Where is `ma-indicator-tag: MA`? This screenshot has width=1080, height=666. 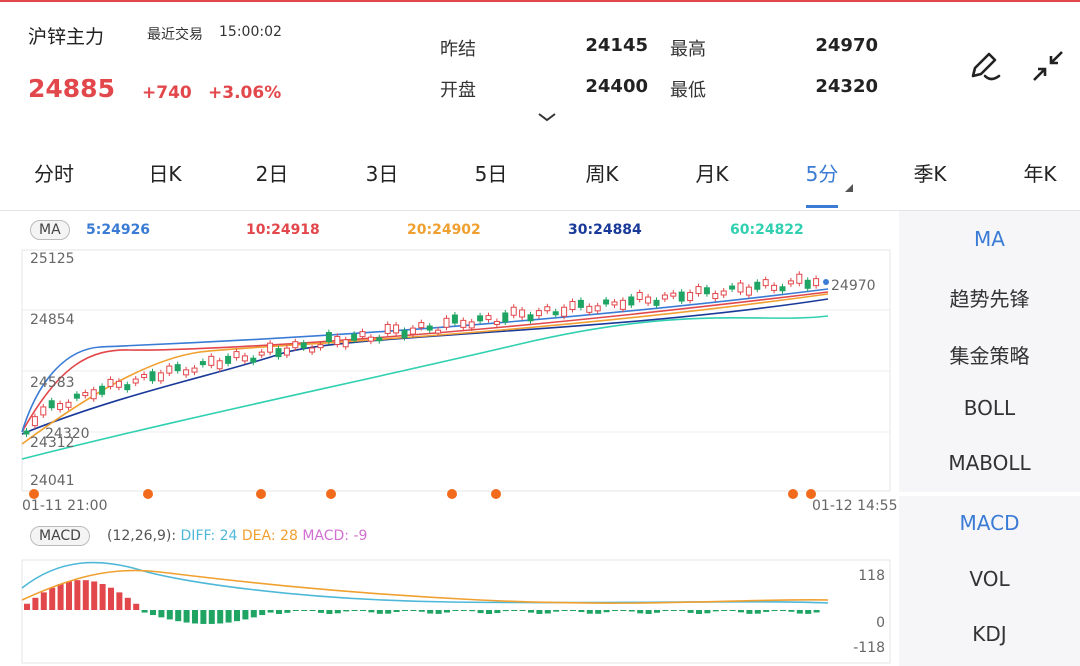 ma-indicator-tag: MA is located at coordinates (50, 230).